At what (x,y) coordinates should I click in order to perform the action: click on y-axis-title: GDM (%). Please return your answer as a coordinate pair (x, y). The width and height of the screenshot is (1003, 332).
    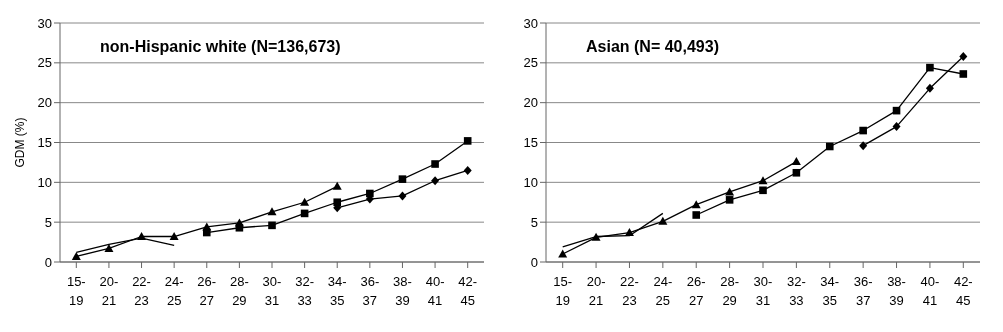
    Looking at the image, I should click on (20, 142).